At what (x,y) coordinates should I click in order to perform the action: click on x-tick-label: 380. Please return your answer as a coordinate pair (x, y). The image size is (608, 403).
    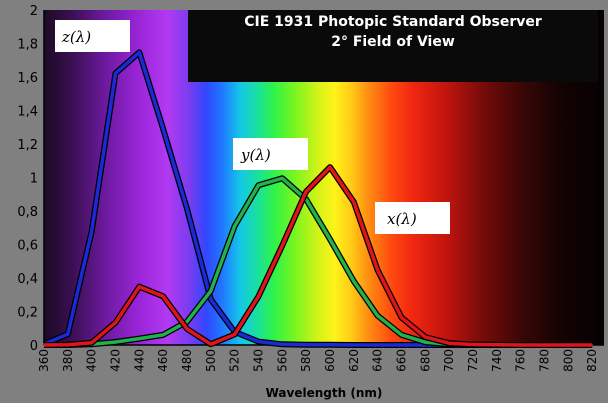
    Looking at the image, I should click on (68, 360).